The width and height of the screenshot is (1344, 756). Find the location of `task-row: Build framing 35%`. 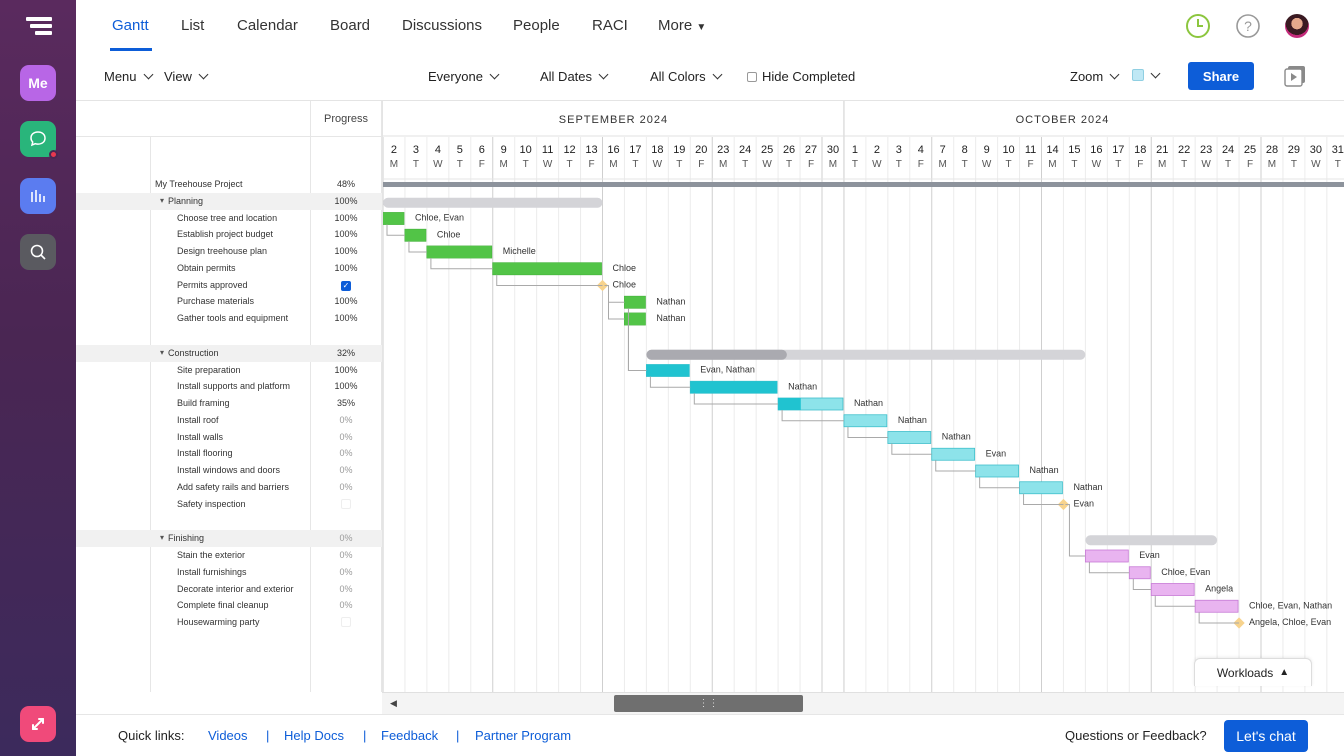

task-row: Build framing 35% is located at coordinates (229, 403).